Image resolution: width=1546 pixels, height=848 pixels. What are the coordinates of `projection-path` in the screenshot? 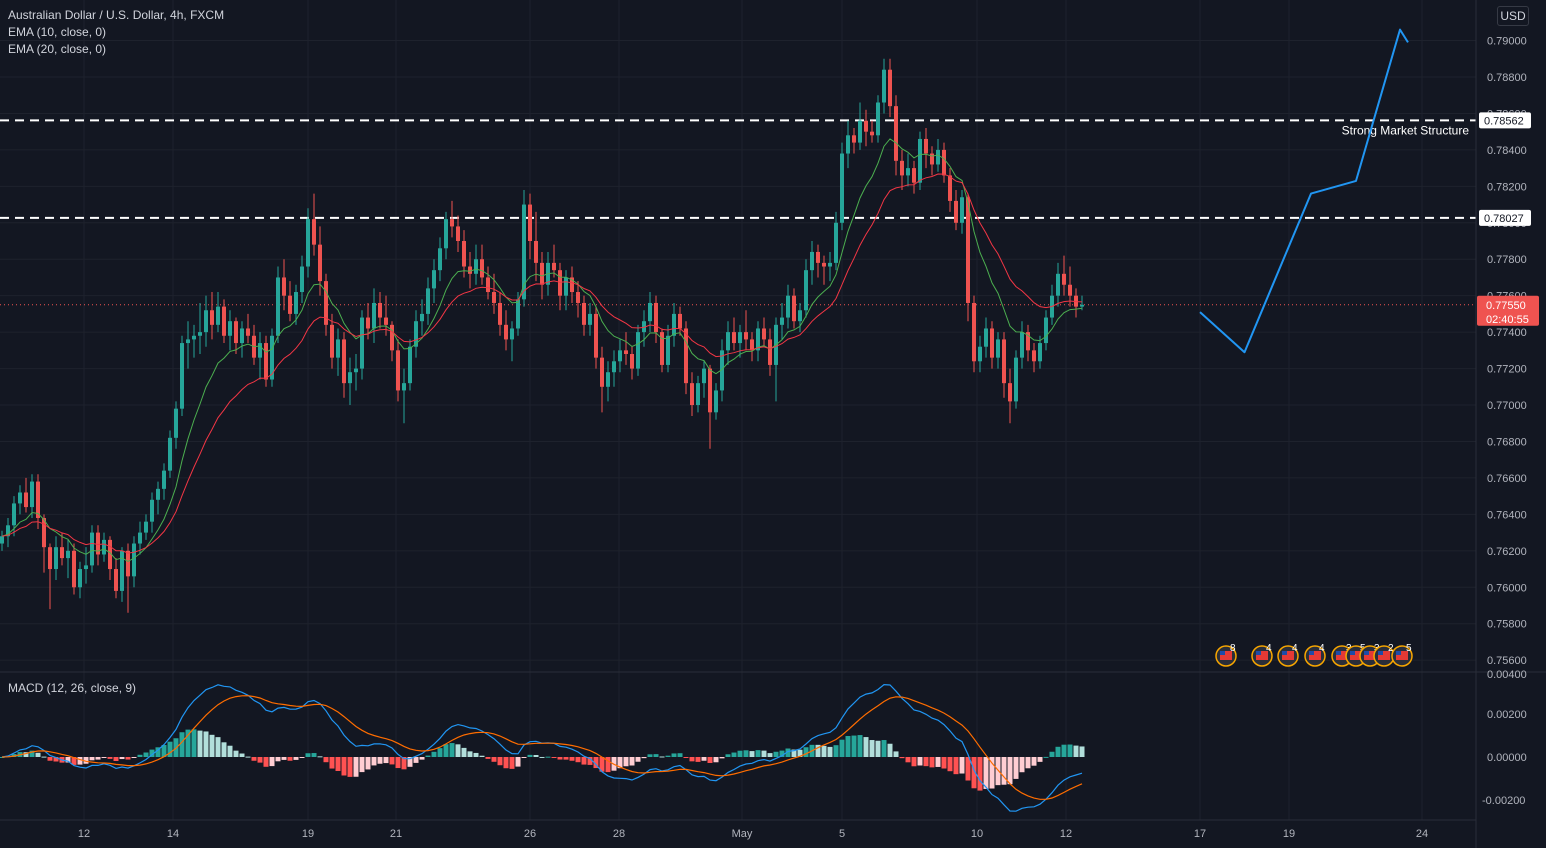 It's located at (1304, 191).